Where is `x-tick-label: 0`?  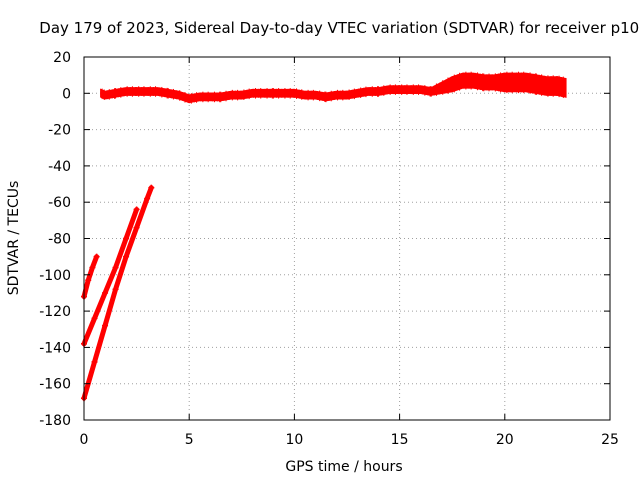 x-tick-label: 0 is located at coordinates (84, 440).